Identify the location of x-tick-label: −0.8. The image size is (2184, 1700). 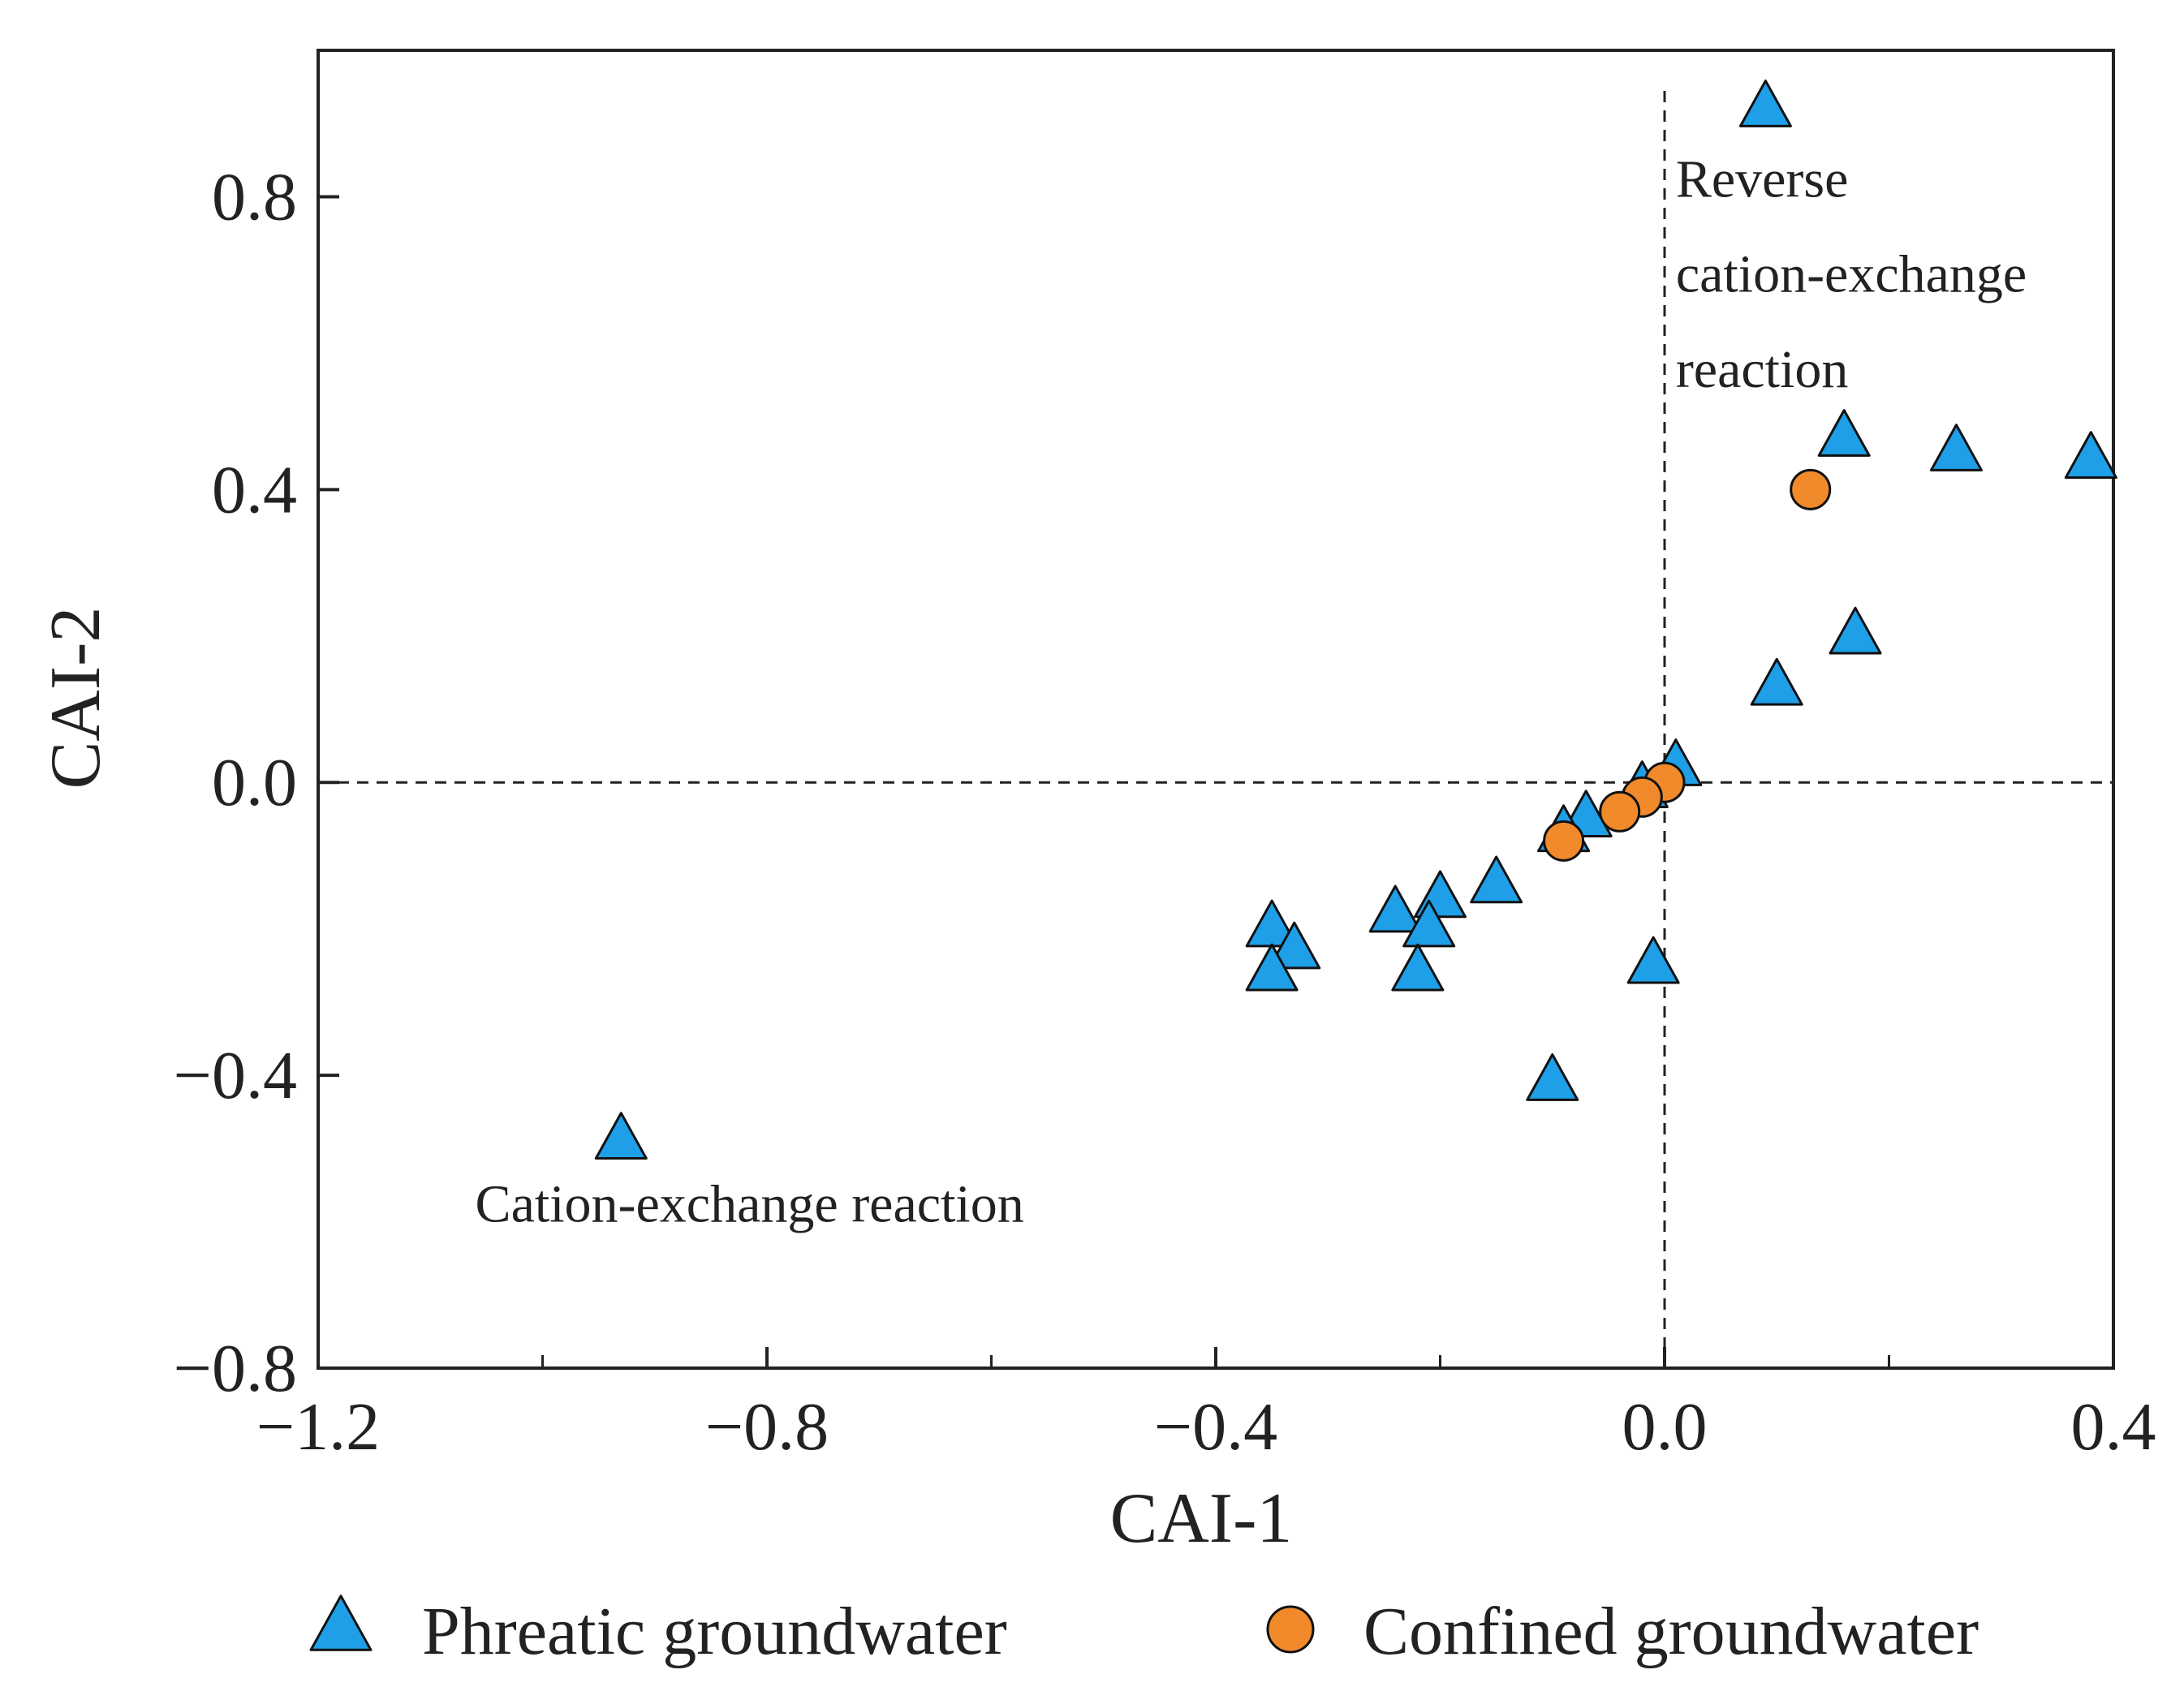
(767, 1427).